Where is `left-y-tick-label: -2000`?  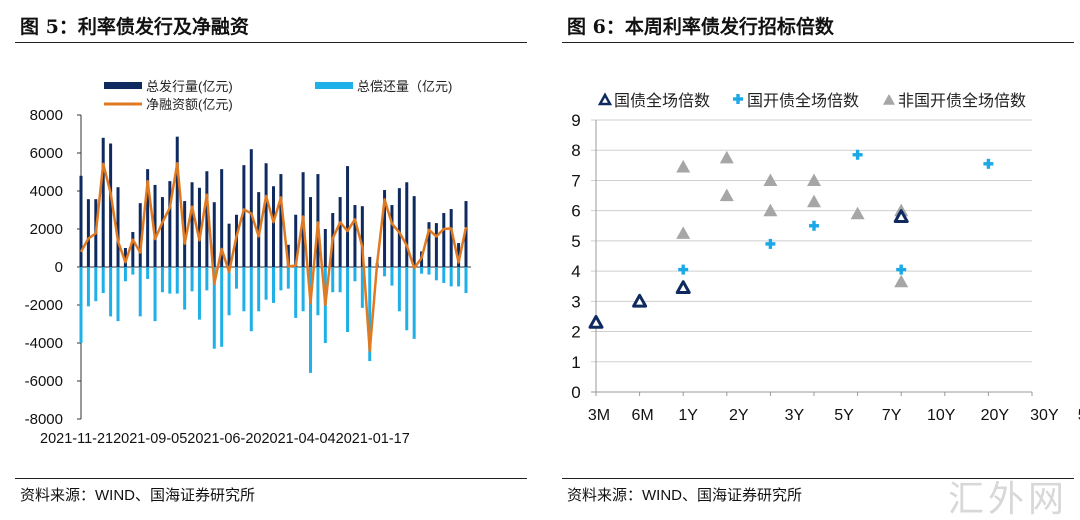 left-y-tick-label: -2000 is located at coordinates (44, 305).